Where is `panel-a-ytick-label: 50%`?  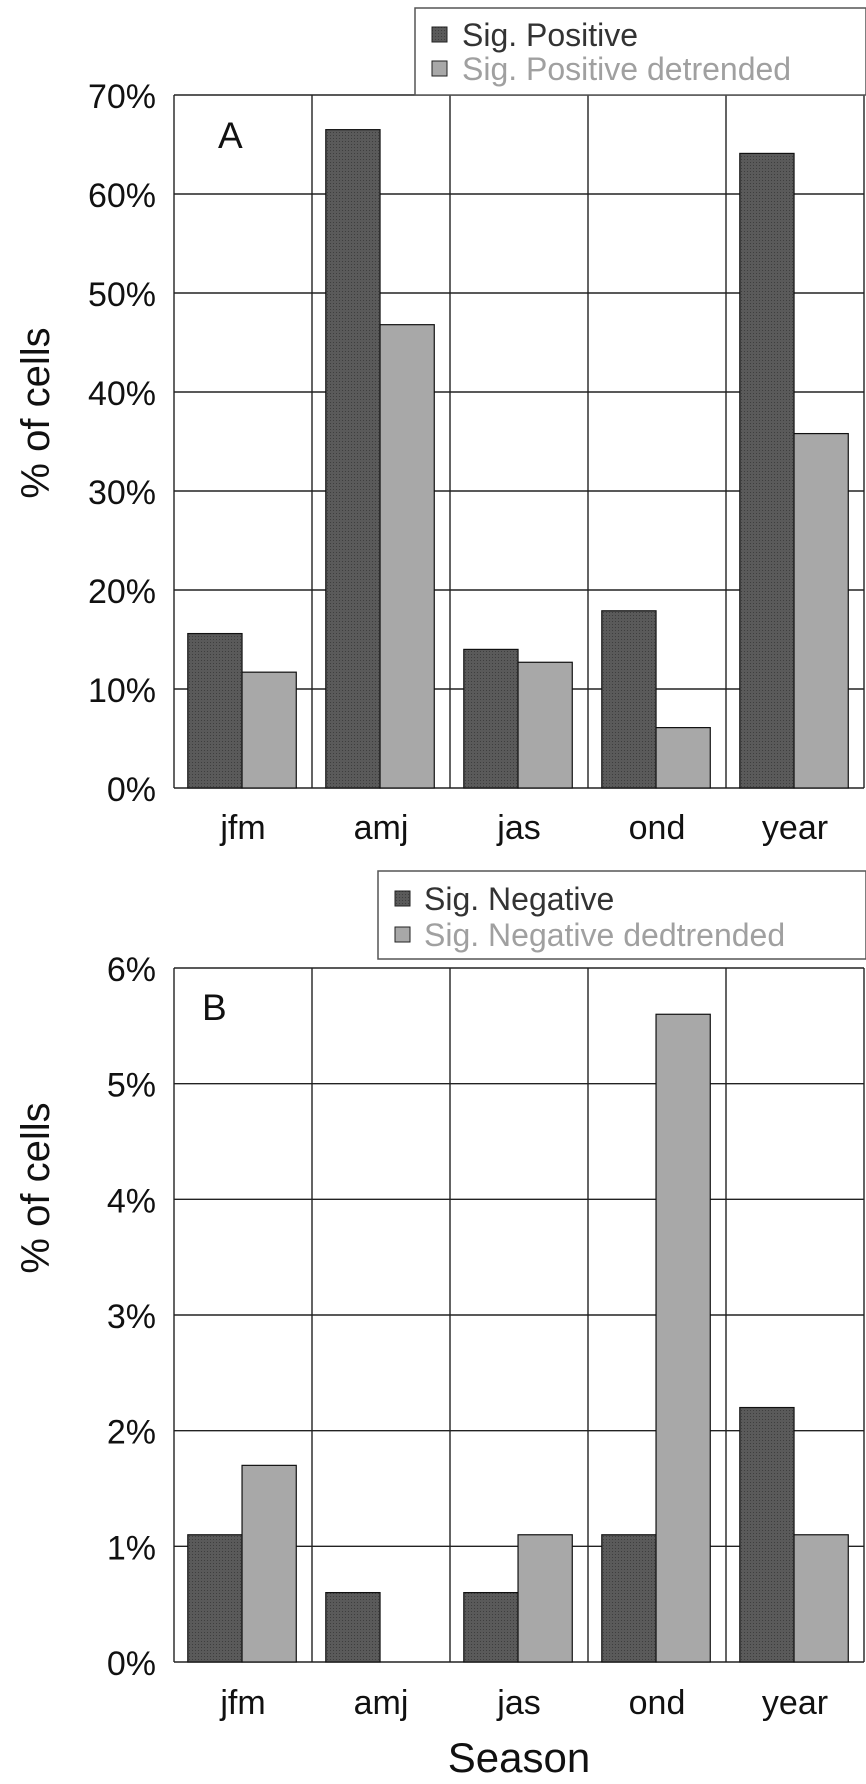
panel-a-ytick-label: 50% is located at coordinates (122, 295).